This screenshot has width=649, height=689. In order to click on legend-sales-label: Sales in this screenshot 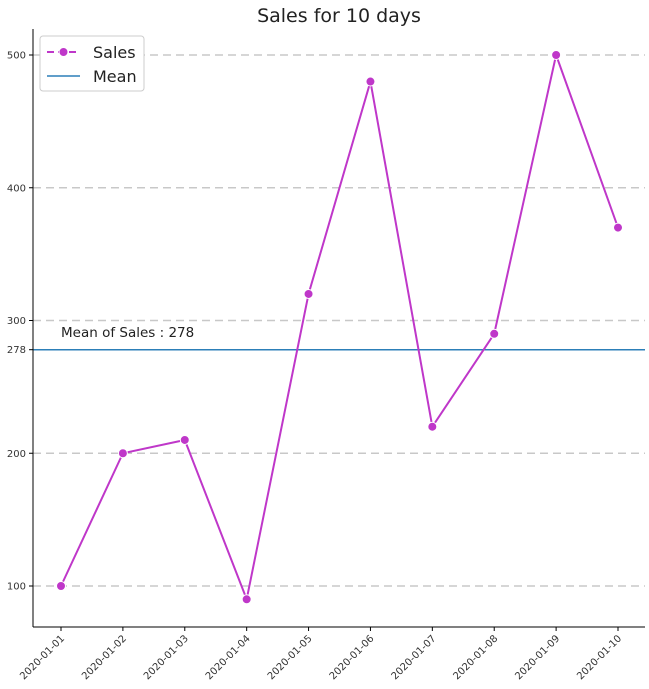, I will do `click(114, 52)`.